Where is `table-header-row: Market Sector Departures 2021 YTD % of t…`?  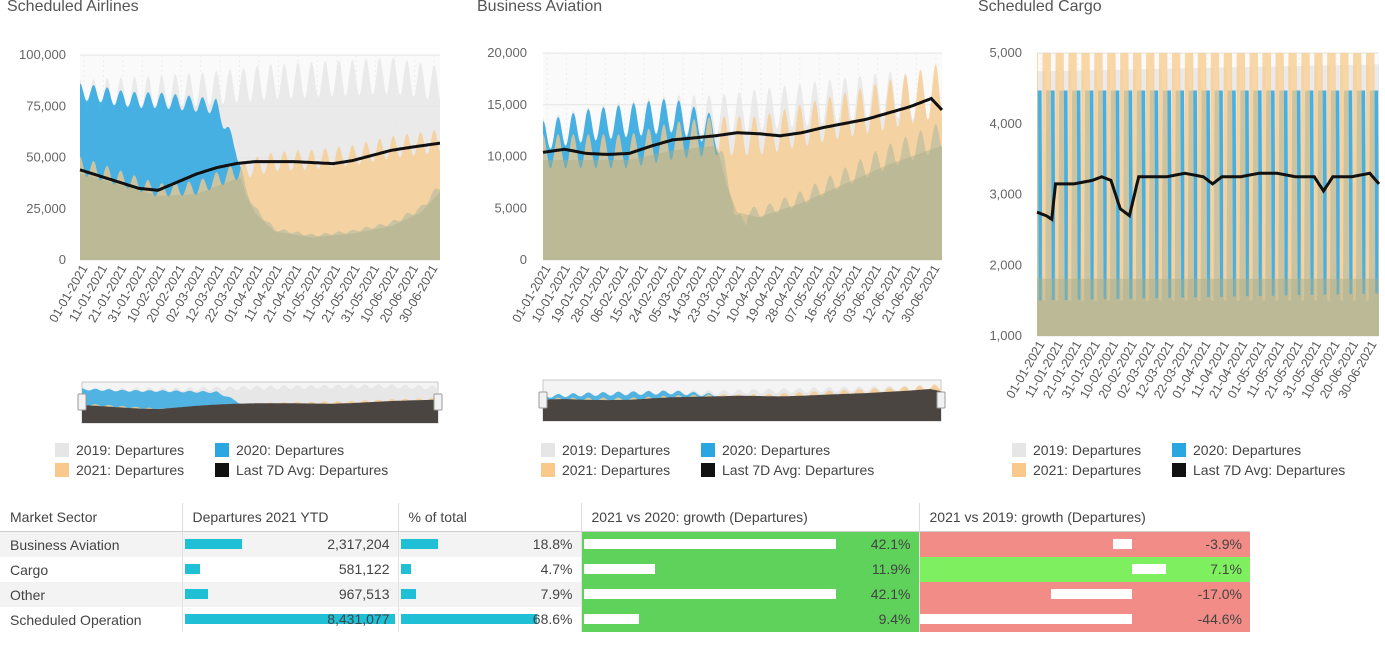 table-header-row: Market Sector Departures 2021 YTD % of t… is located at coordinates (625, 517).